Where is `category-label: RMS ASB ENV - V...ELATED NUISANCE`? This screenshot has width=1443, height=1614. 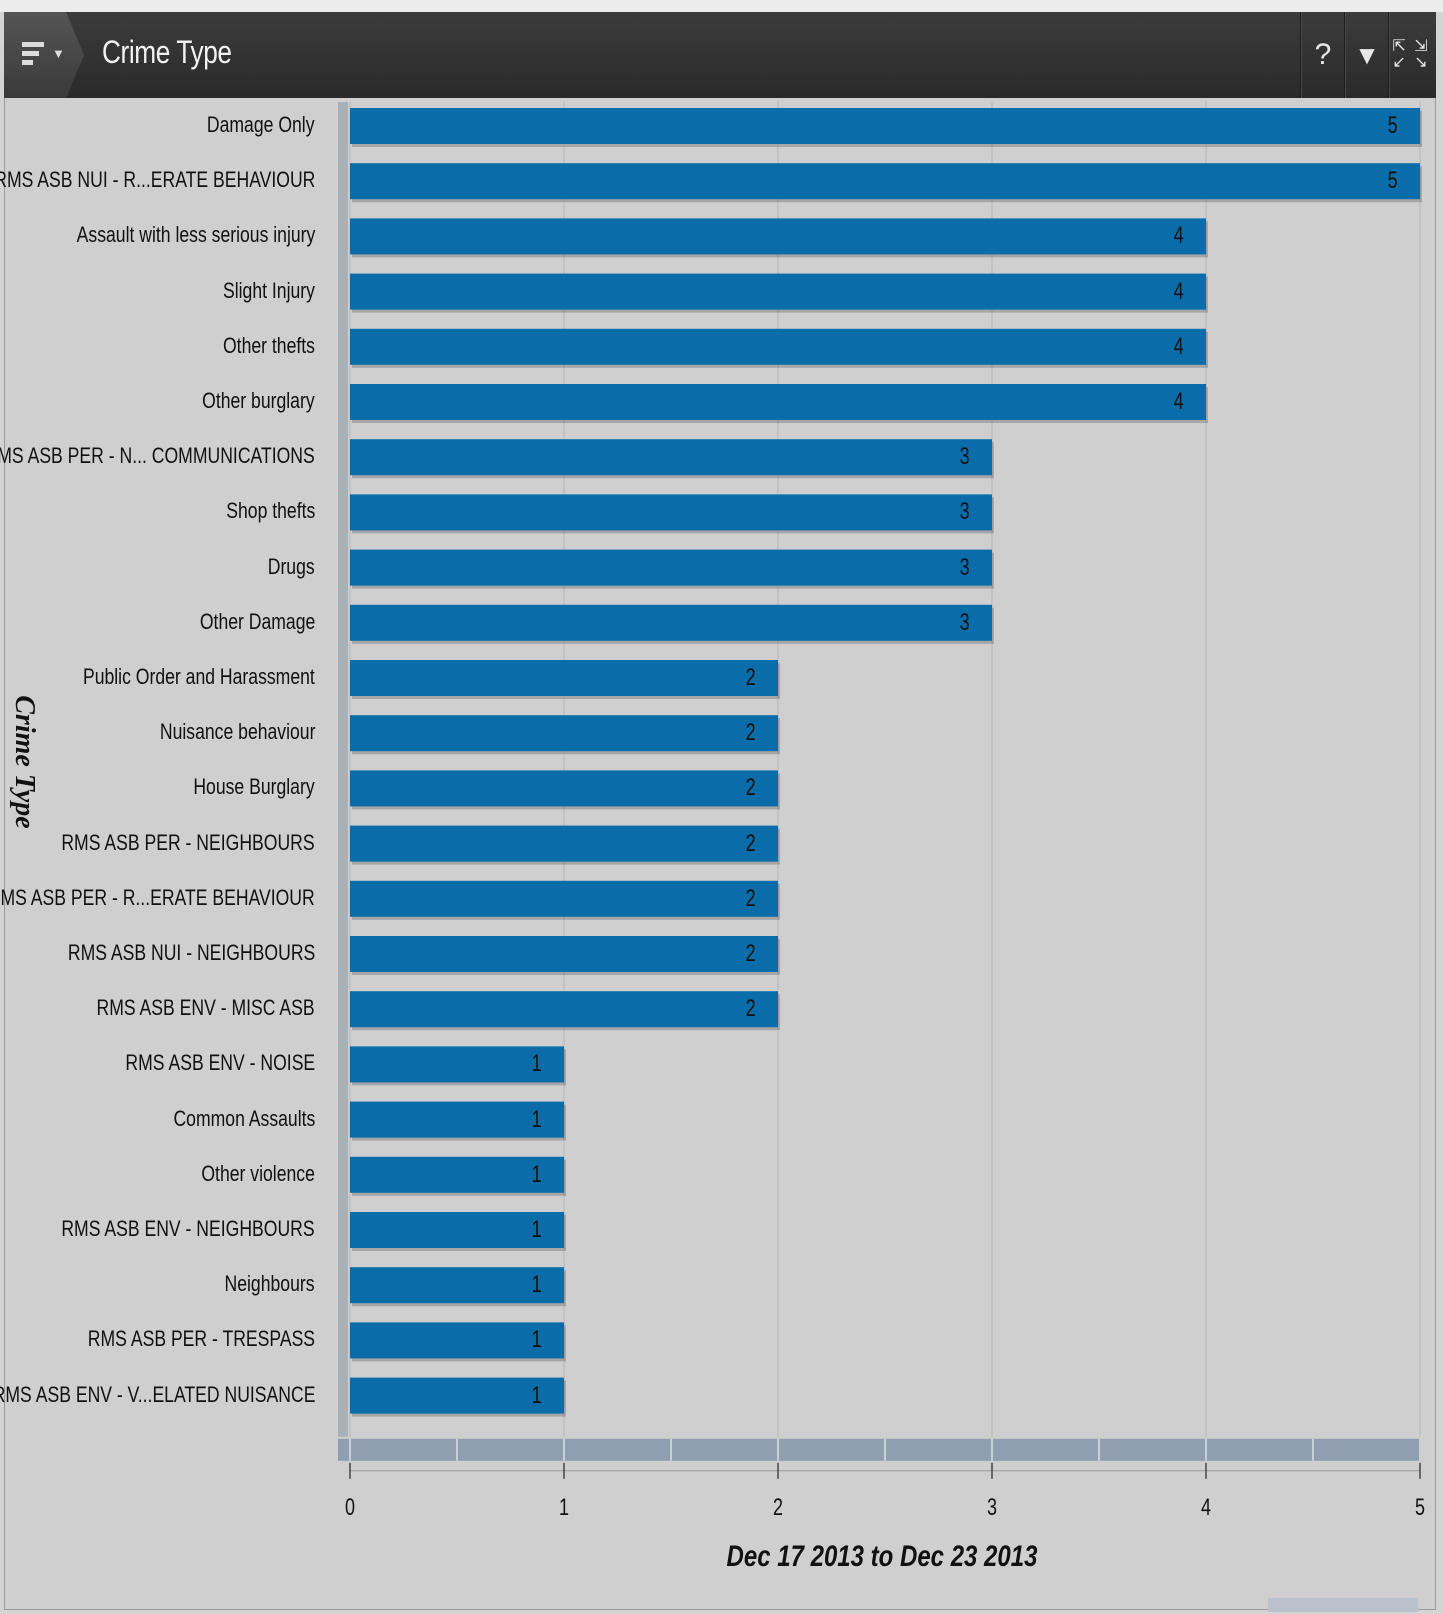
category-label: RMS ASB ENV - V...ELATED NUISANCE is located at coordinates (157, 1394).